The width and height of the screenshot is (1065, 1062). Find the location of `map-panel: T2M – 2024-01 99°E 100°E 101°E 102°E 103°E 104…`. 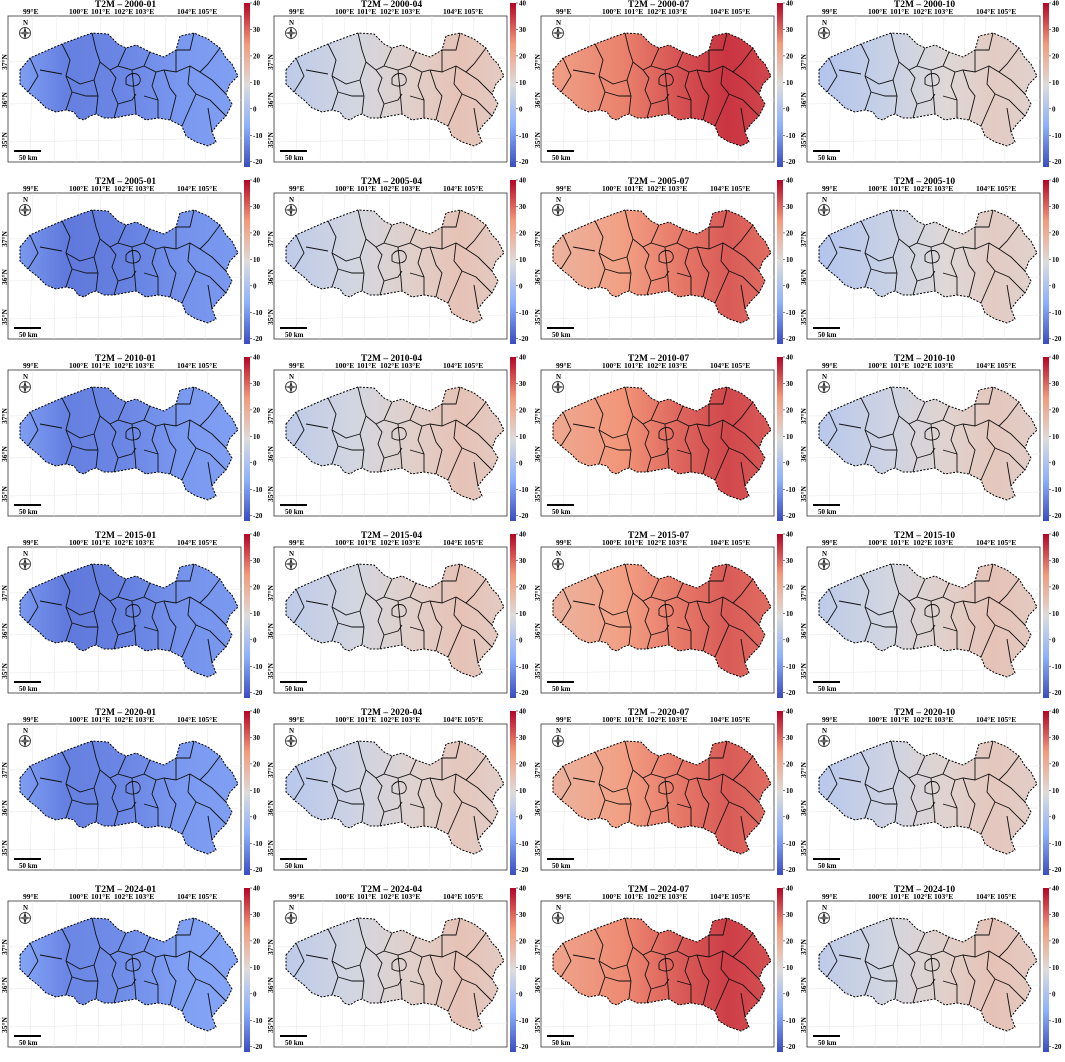

map-panel: T2M – 2024-01 99°E 100°E 101°E 102°E 103°E 104… is located at coordinates (133, 973).